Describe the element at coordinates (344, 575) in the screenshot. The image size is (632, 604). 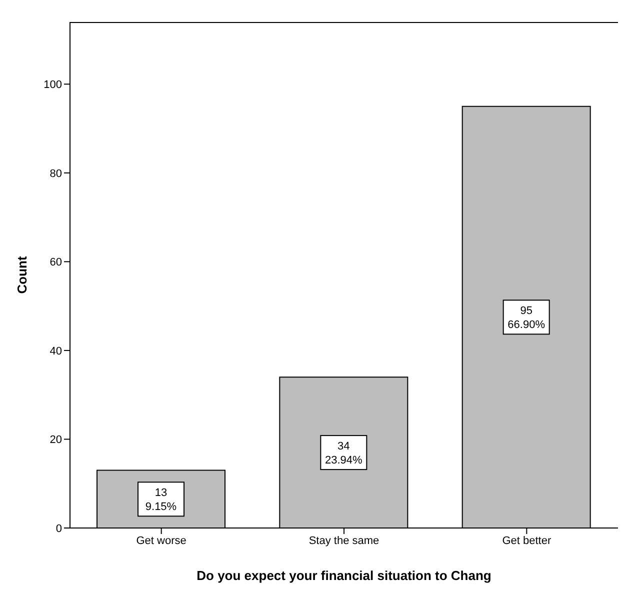
I see `x-axis-title: Do you expect your financial situation to Chang` at that location.